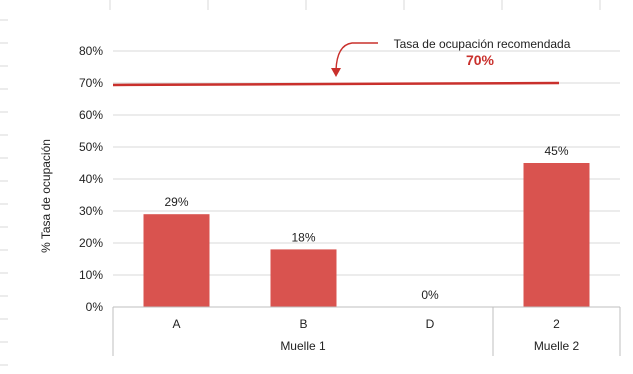 This screenshot has height=374, width=633. I want to click on group-label: Muelle 1, so click(303, 346).